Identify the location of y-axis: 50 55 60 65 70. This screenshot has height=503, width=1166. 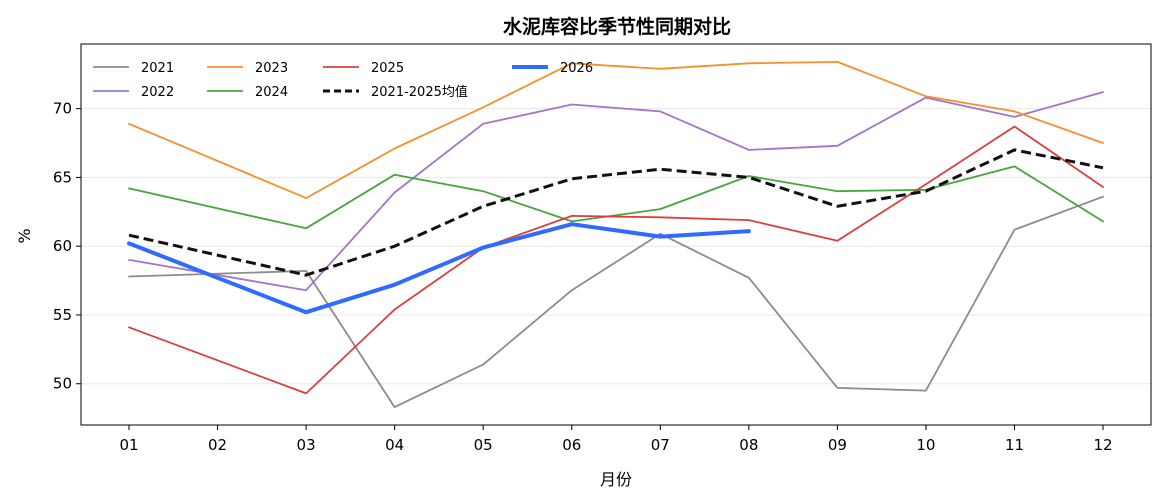
(67, 246).